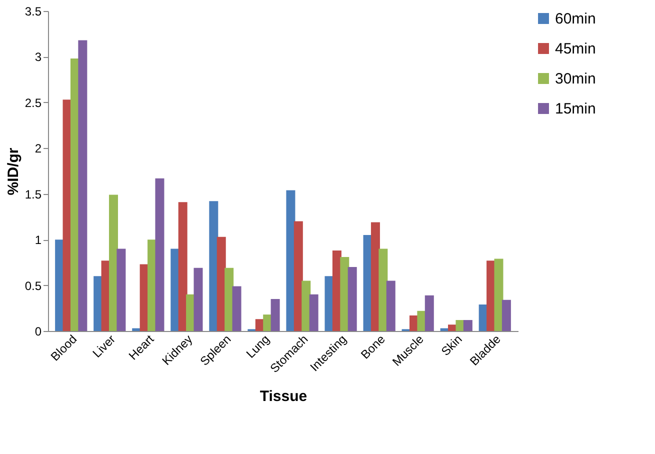 Image resolution: width=655 pixels, height=454 pixels. I want to click on legend-label: 15min, so click(575, 109).